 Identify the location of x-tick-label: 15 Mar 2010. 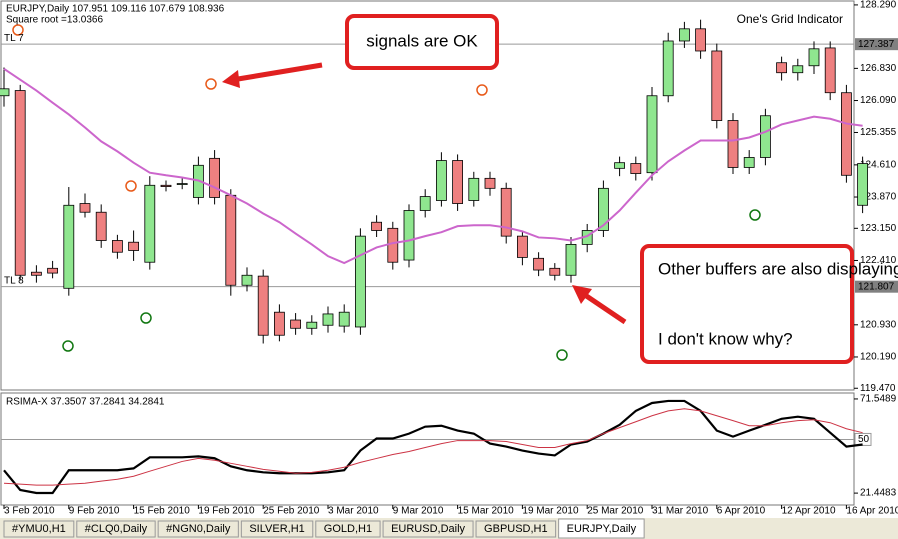
(486, 511).